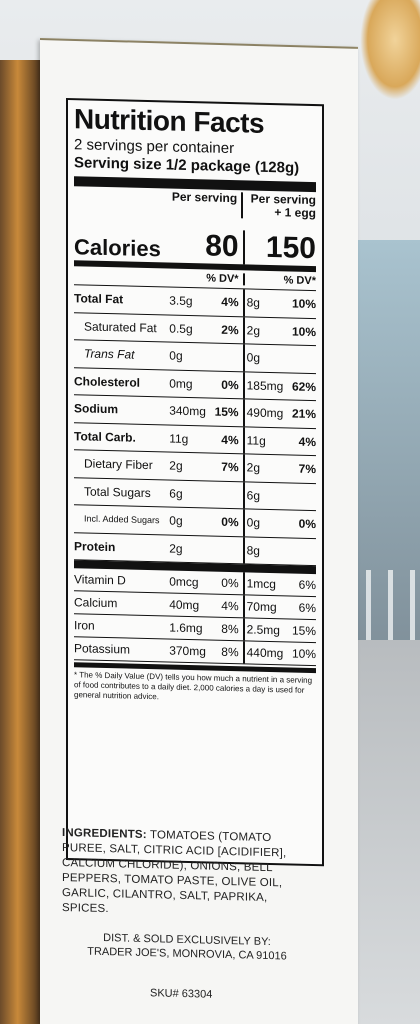 The height and width of the screenshot is (1024, 420). What do you see at coordinates (230, 329) in the screenshot?
I see `dv-per-serving: 2%` at bounding box center [230, 329].